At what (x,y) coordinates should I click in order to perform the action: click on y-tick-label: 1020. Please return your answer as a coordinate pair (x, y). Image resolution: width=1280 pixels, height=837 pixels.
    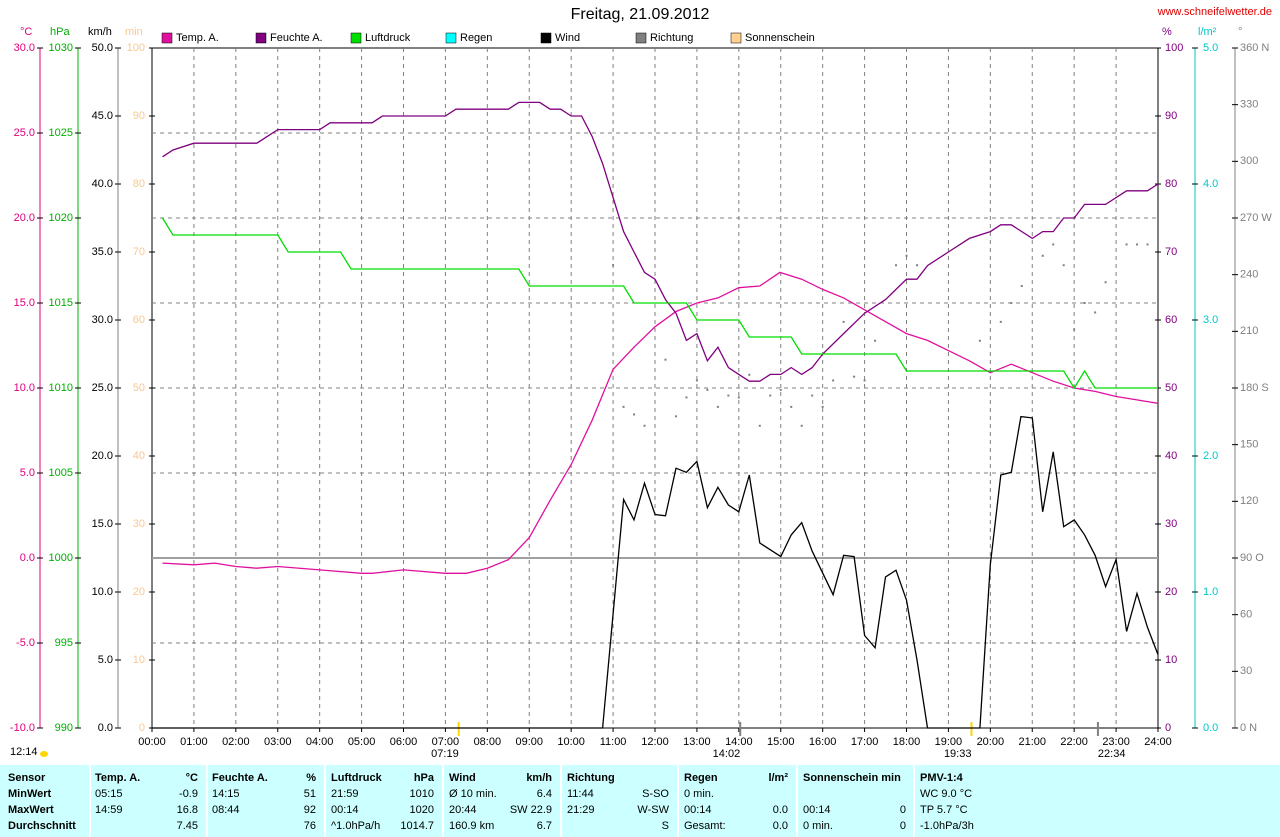
    Looking at the image, I should click on (61, 218).